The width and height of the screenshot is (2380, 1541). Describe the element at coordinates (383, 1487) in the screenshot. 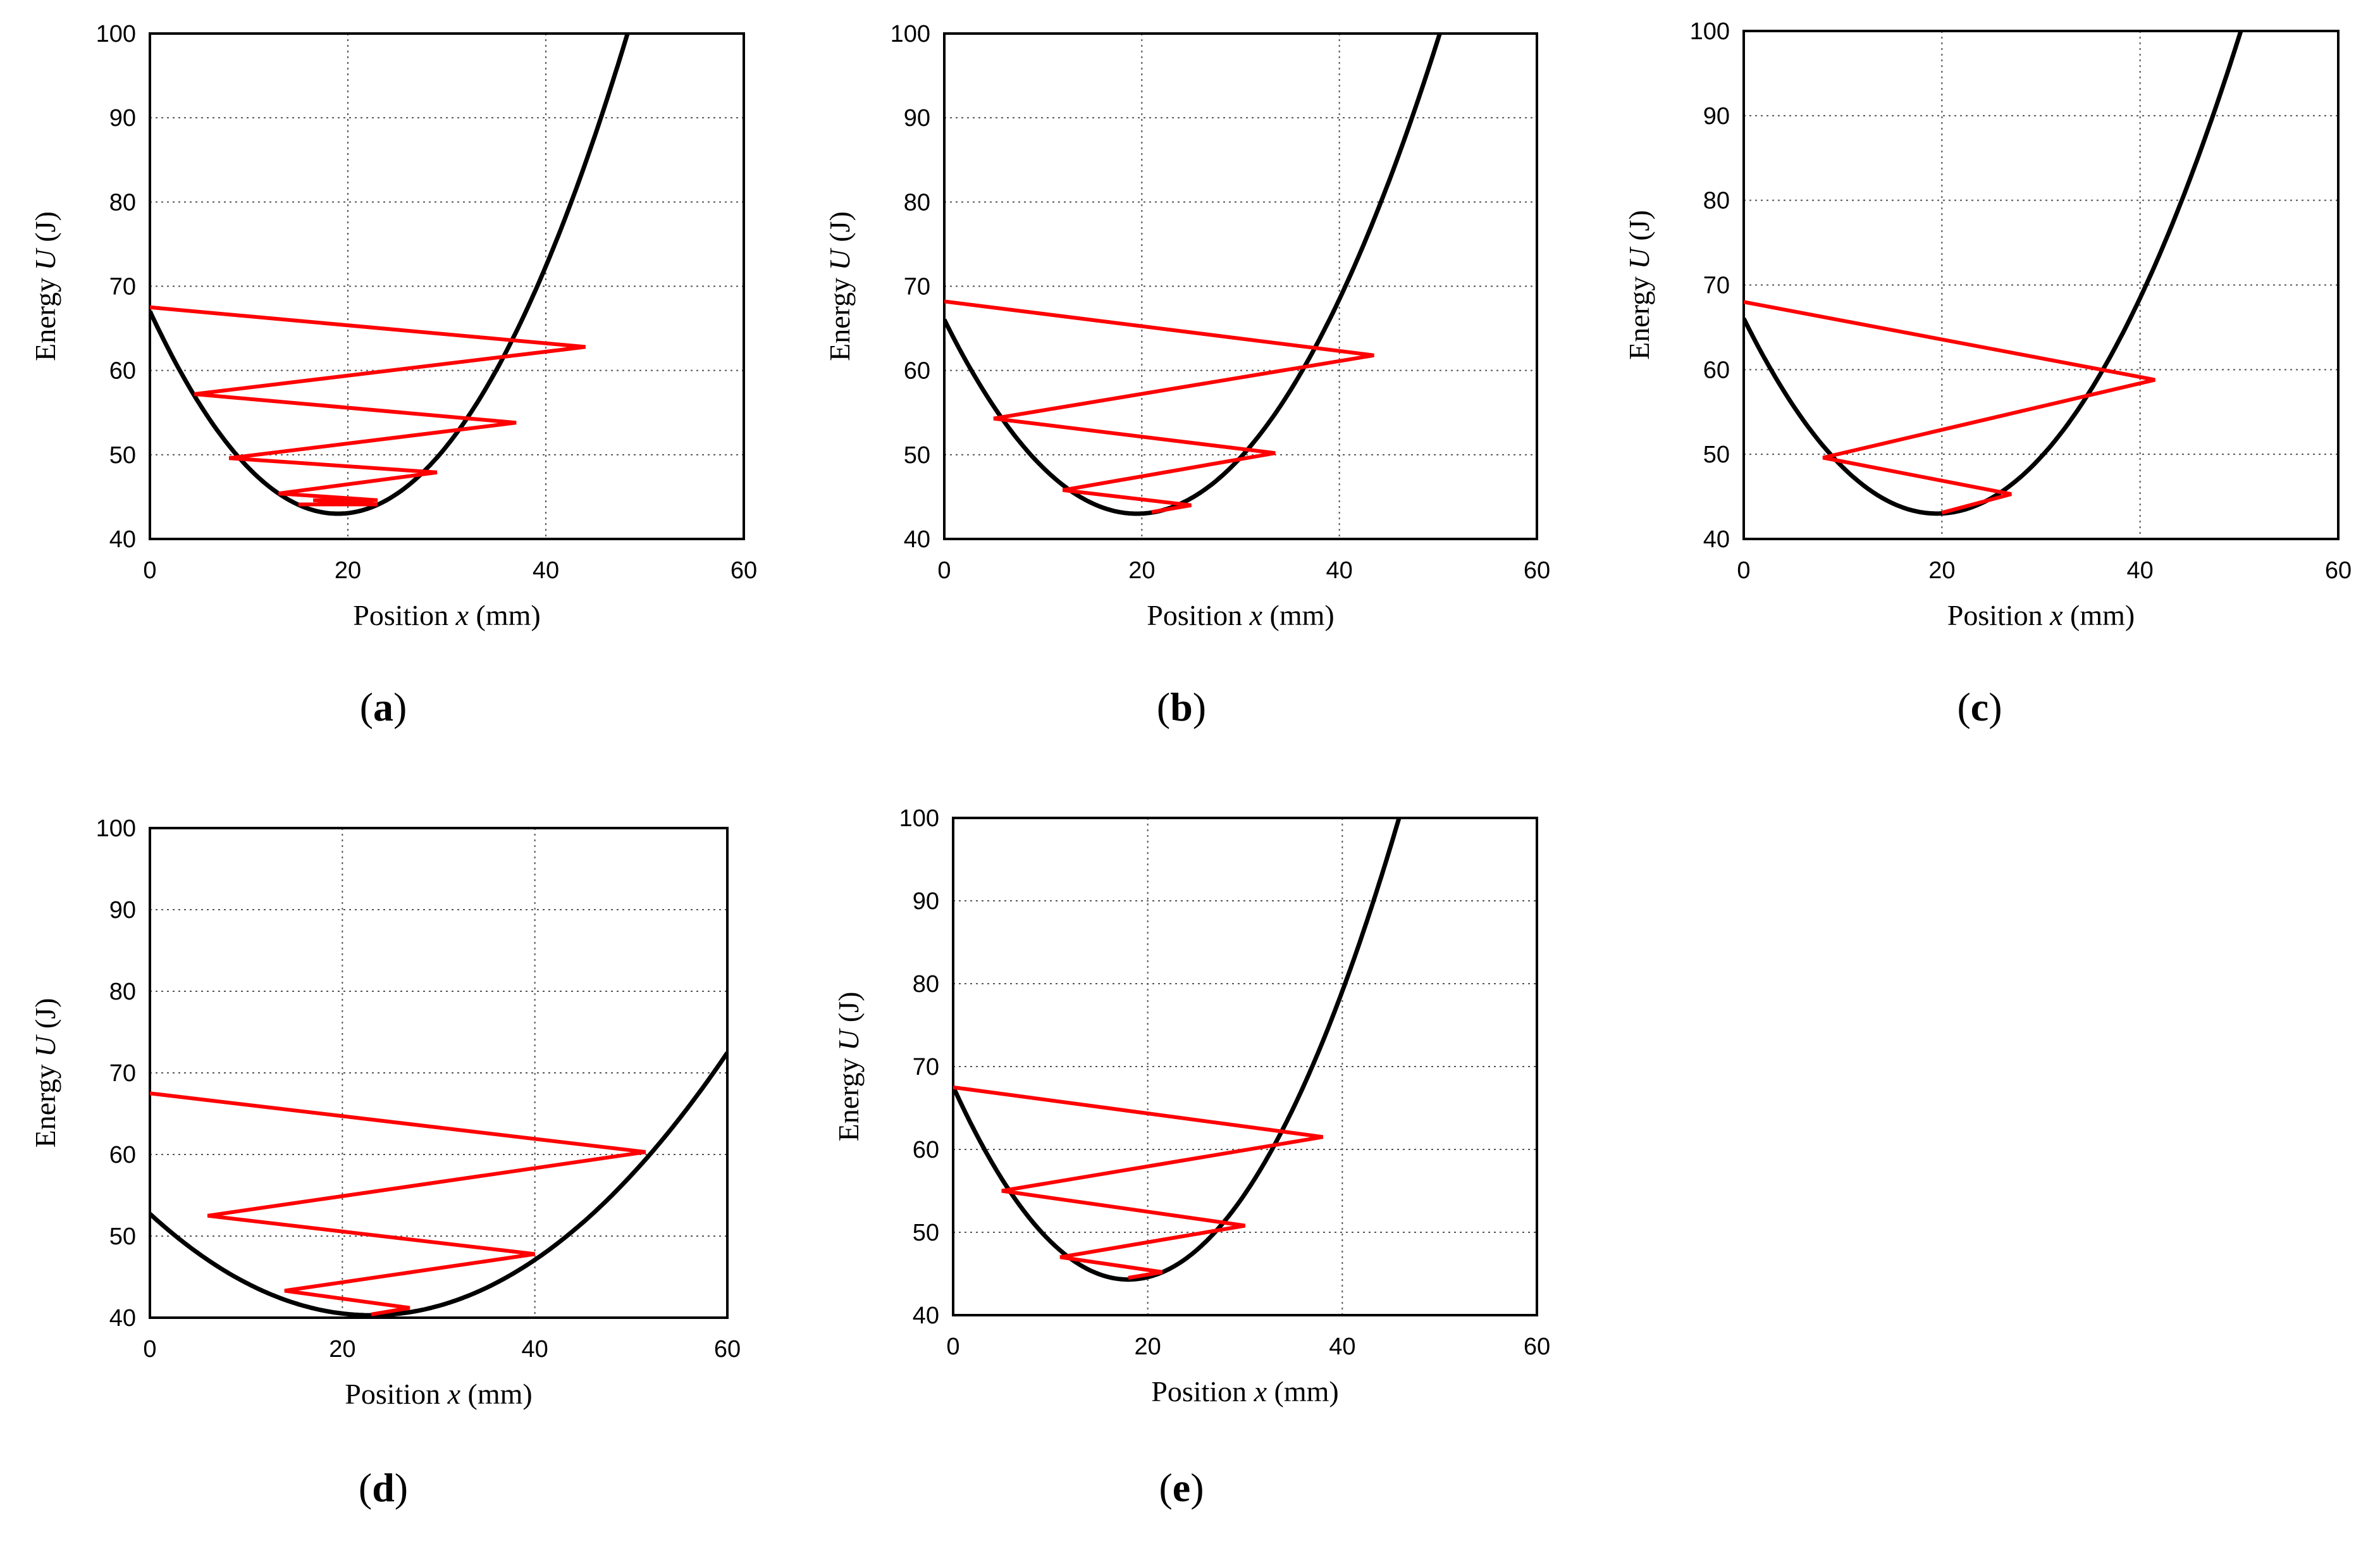

I see `panel-label: (d)` at that location.